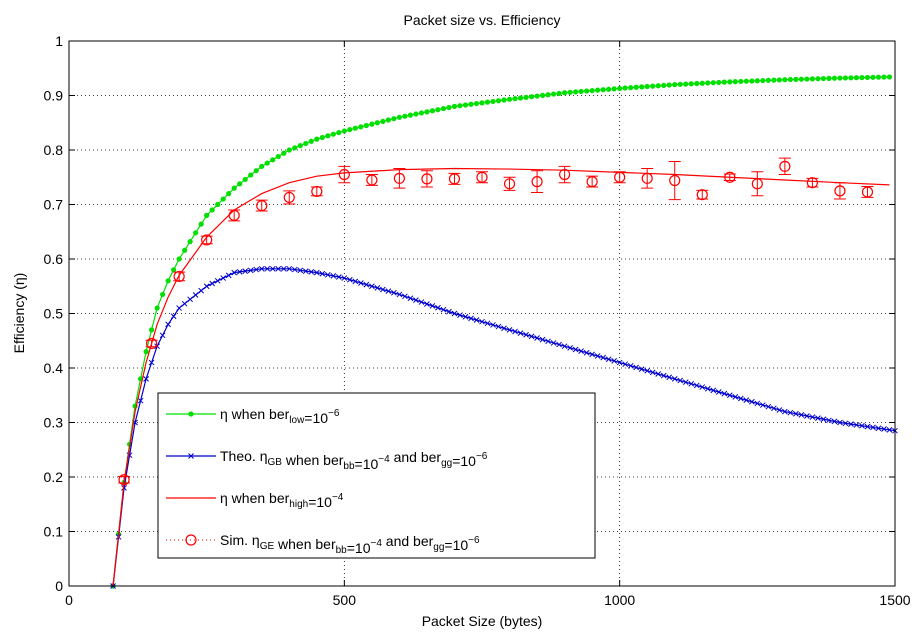 The width and height of the screenshot is (920, 637). I want to click on y-tick-label: 0.7, so click(54, 205).